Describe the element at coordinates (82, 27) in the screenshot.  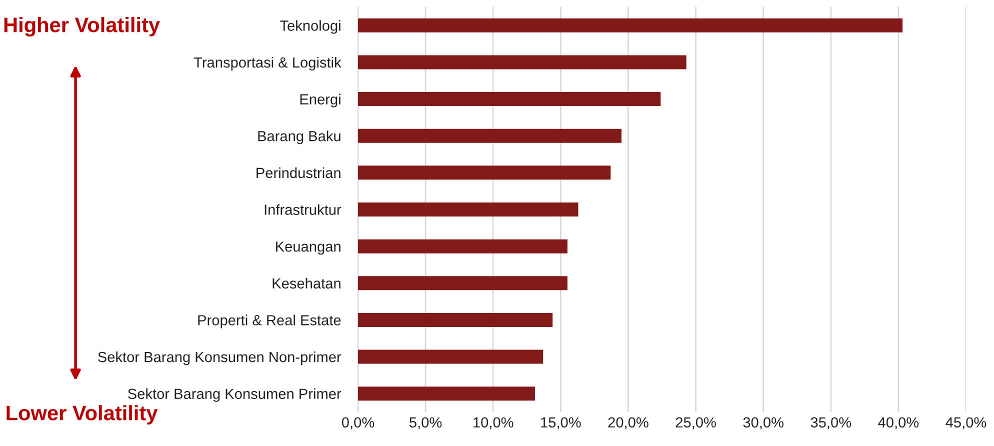
I see `text: Higher Volatility` at that location.